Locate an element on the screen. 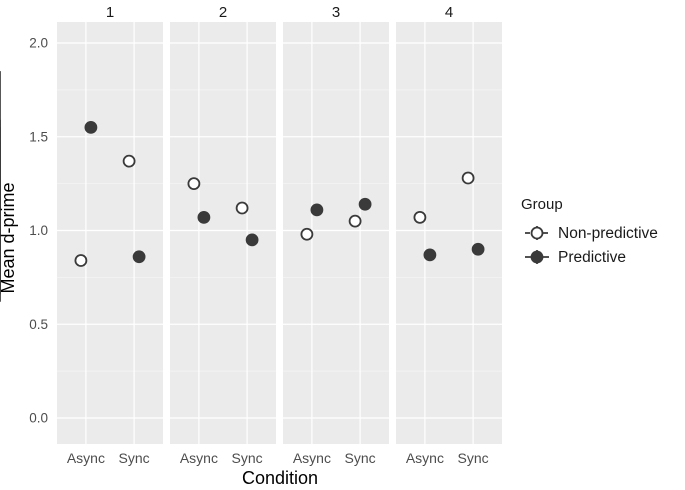 The height and width of the screenshot is (490, 685). y-tick-label: 2.0 is located at coordinates (38, 43).